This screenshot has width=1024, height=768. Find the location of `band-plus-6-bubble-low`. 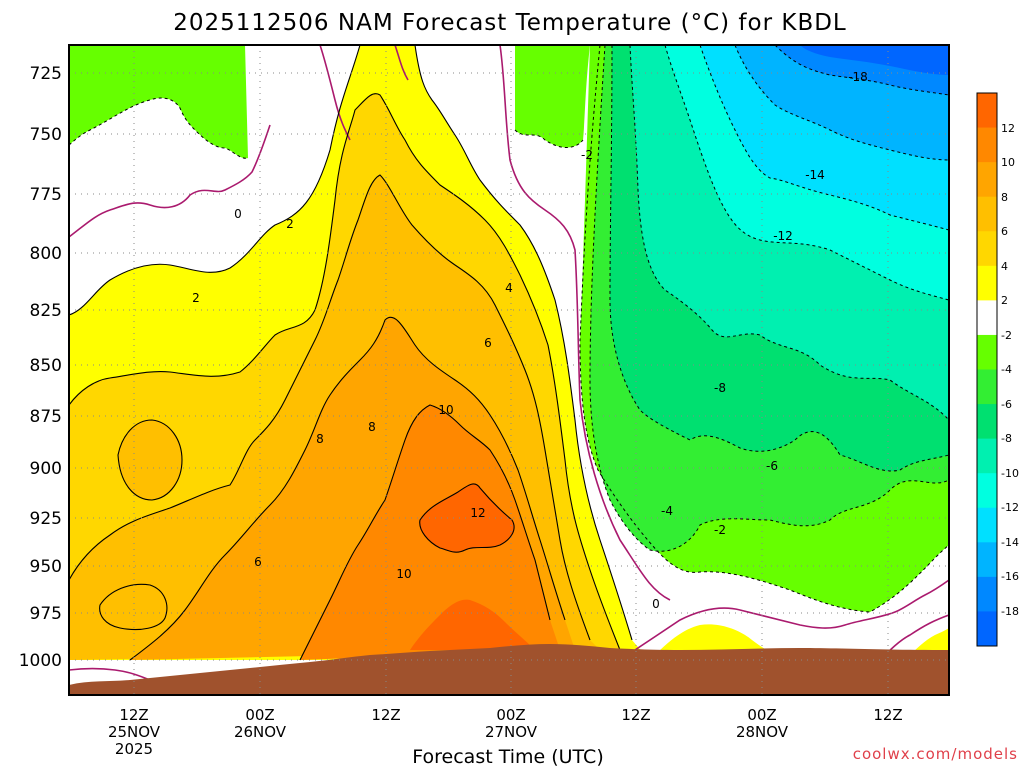

band-plus-6-bubble-low is located at coordinates (133, 607).